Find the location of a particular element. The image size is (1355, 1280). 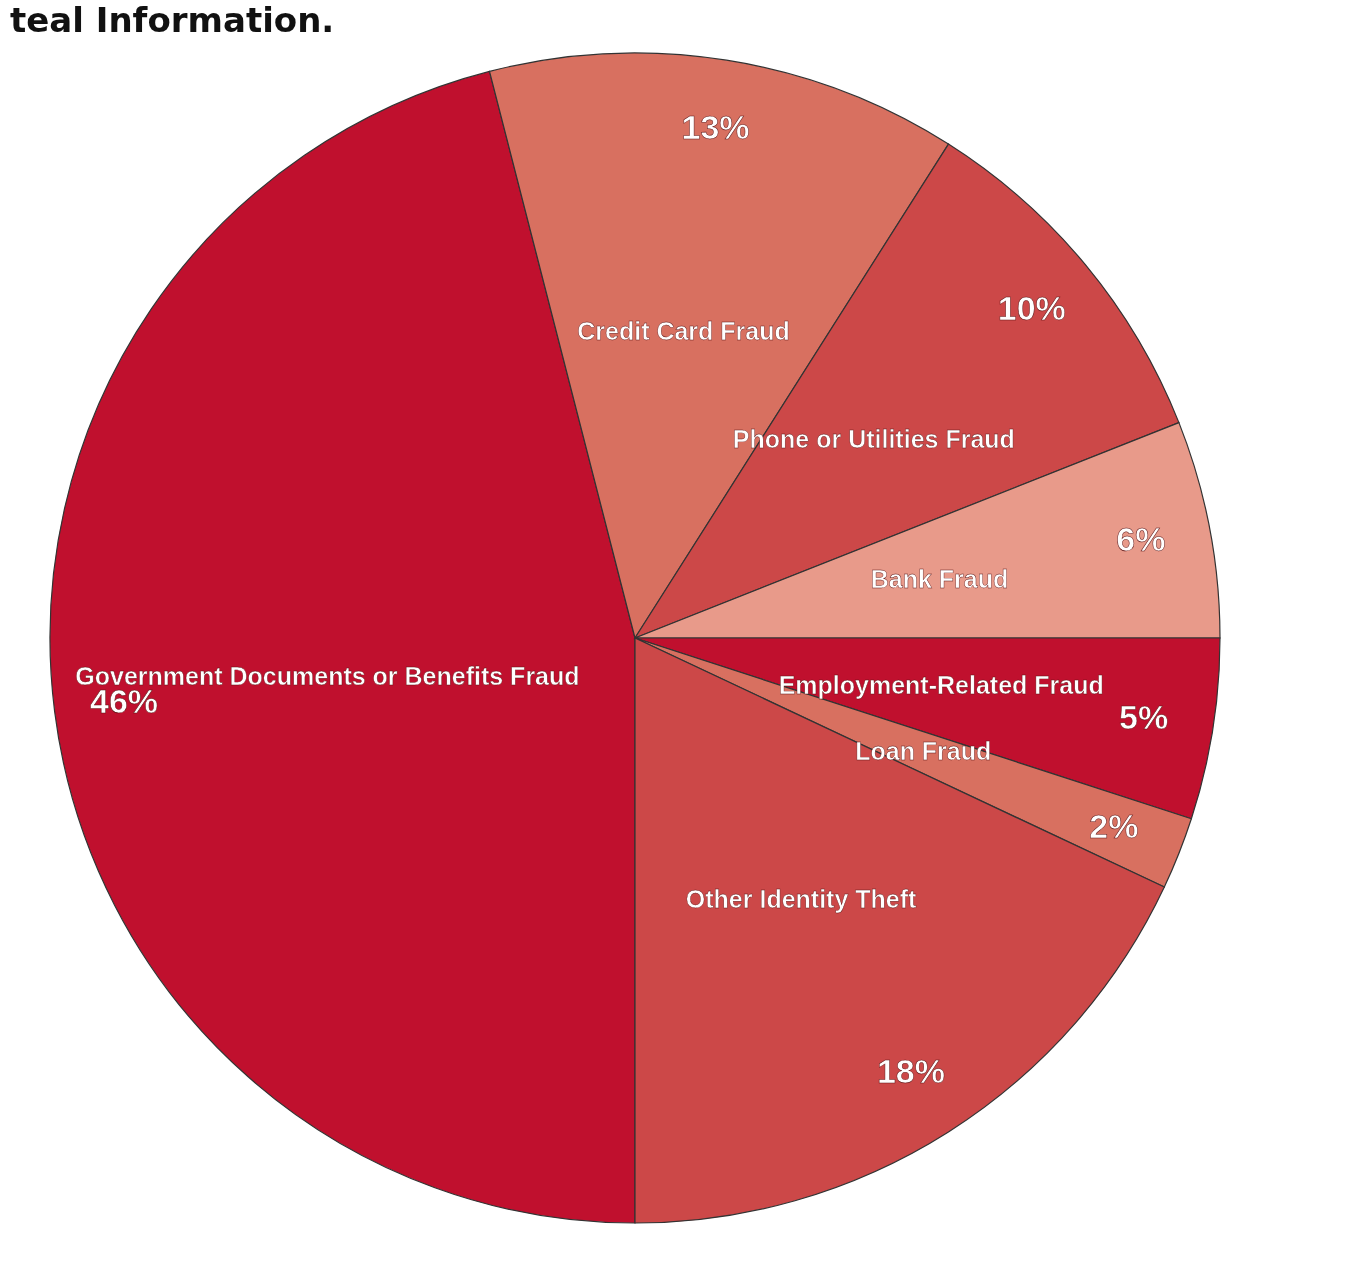

slice-label: Employment-Related Fraud is located at coordinates (941, 685).